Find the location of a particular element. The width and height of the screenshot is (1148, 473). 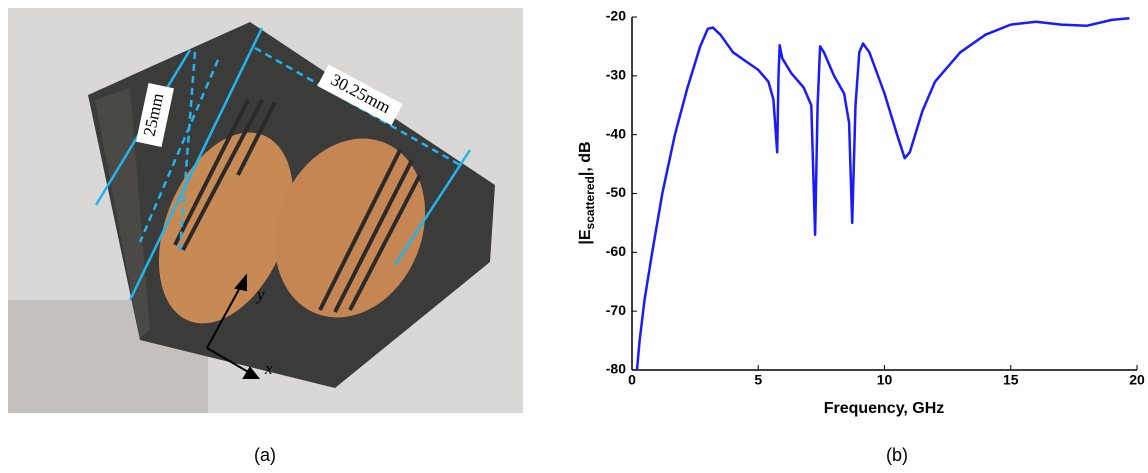

x-tick-label: 0 is located at coordinates (632, 380).